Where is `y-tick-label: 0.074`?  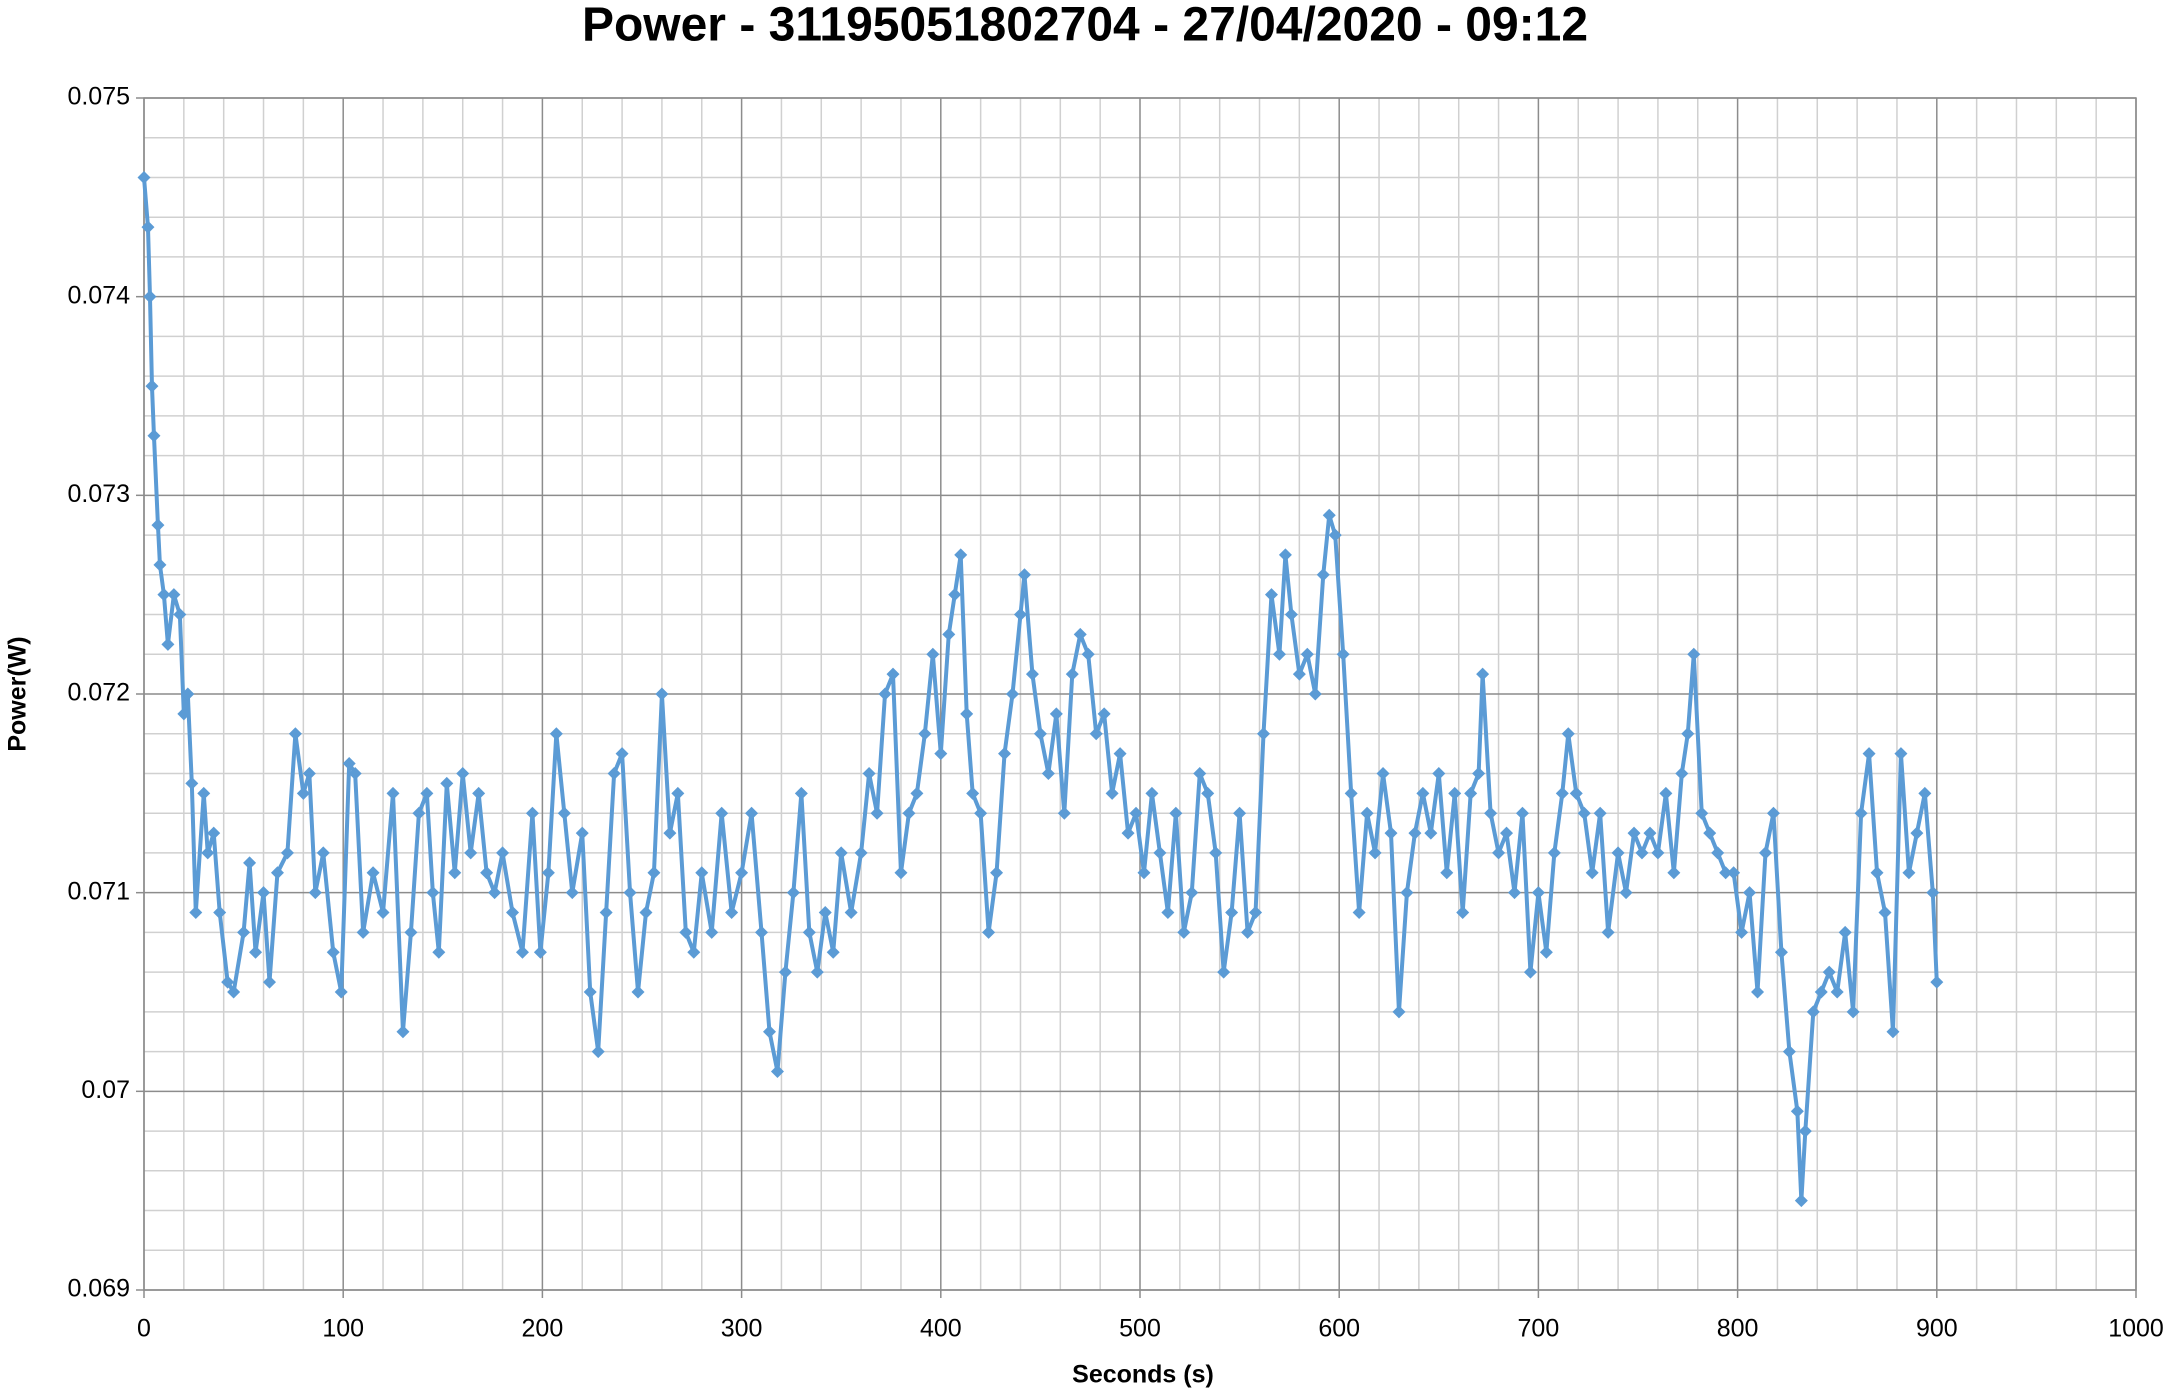
y-tick-label: 0.074 is located at coordinates (98, 295).